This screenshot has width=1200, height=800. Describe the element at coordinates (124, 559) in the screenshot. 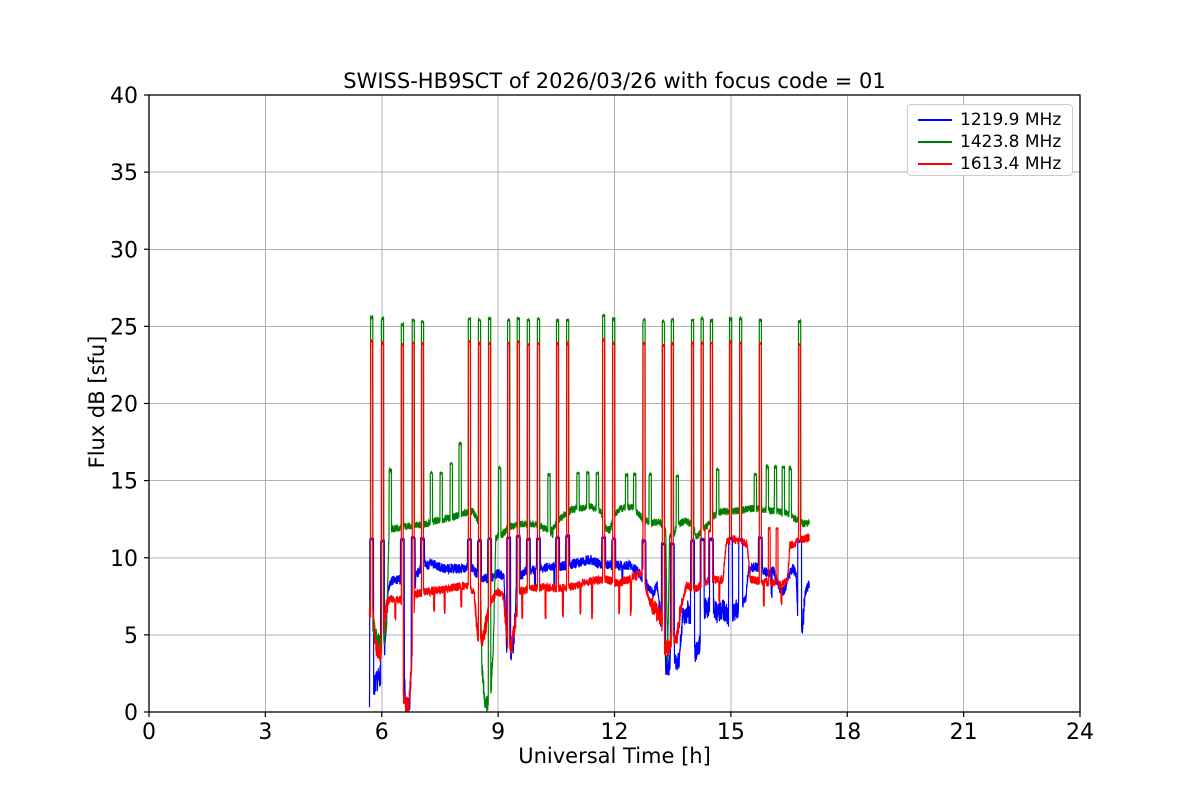

I see `y-tick-label: 10` at that location.